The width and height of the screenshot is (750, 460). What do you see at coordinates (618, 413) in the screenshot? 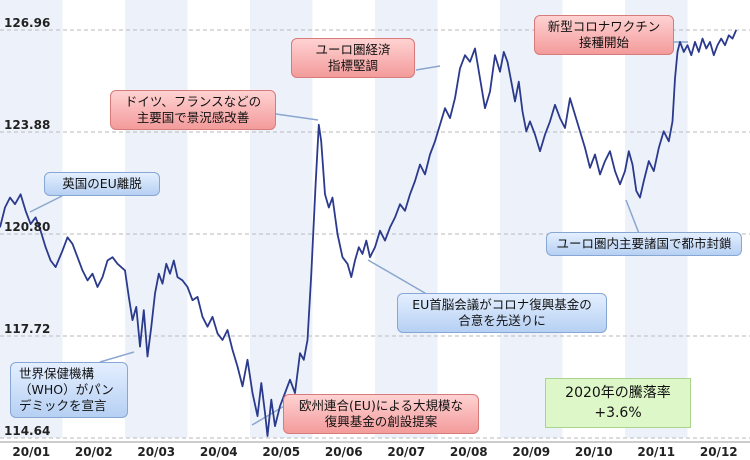
I see `annual-change-value: +3.6%` at bounding box center [618, 413].